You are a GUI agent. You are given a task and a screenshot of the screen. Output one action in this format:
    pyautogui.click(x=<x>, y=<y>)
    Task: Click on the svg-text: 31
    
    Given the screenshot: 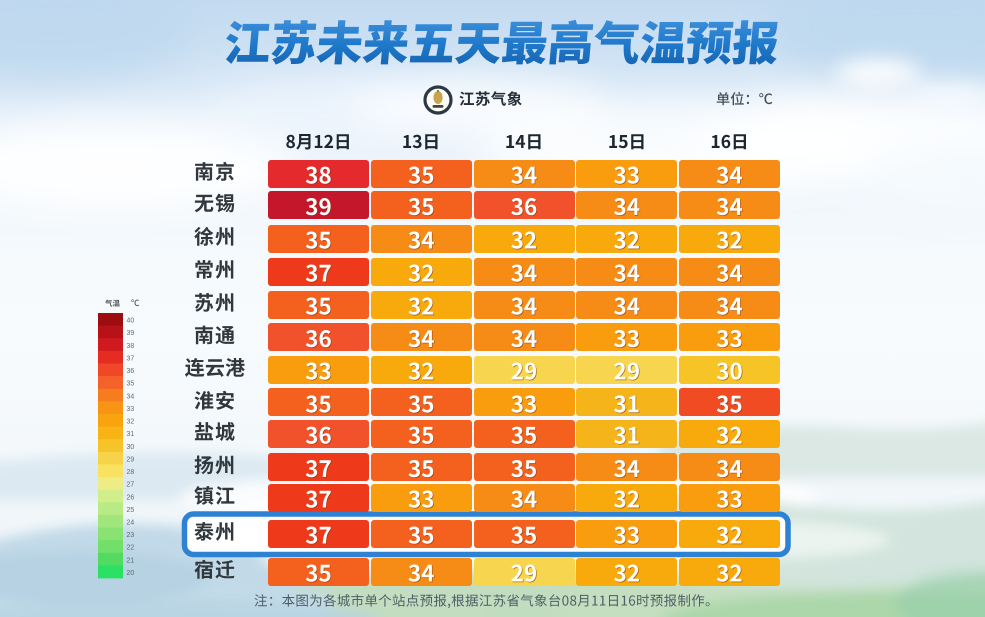 What is the action you would take?
    pyautogui.click(x=131, y=434)
    